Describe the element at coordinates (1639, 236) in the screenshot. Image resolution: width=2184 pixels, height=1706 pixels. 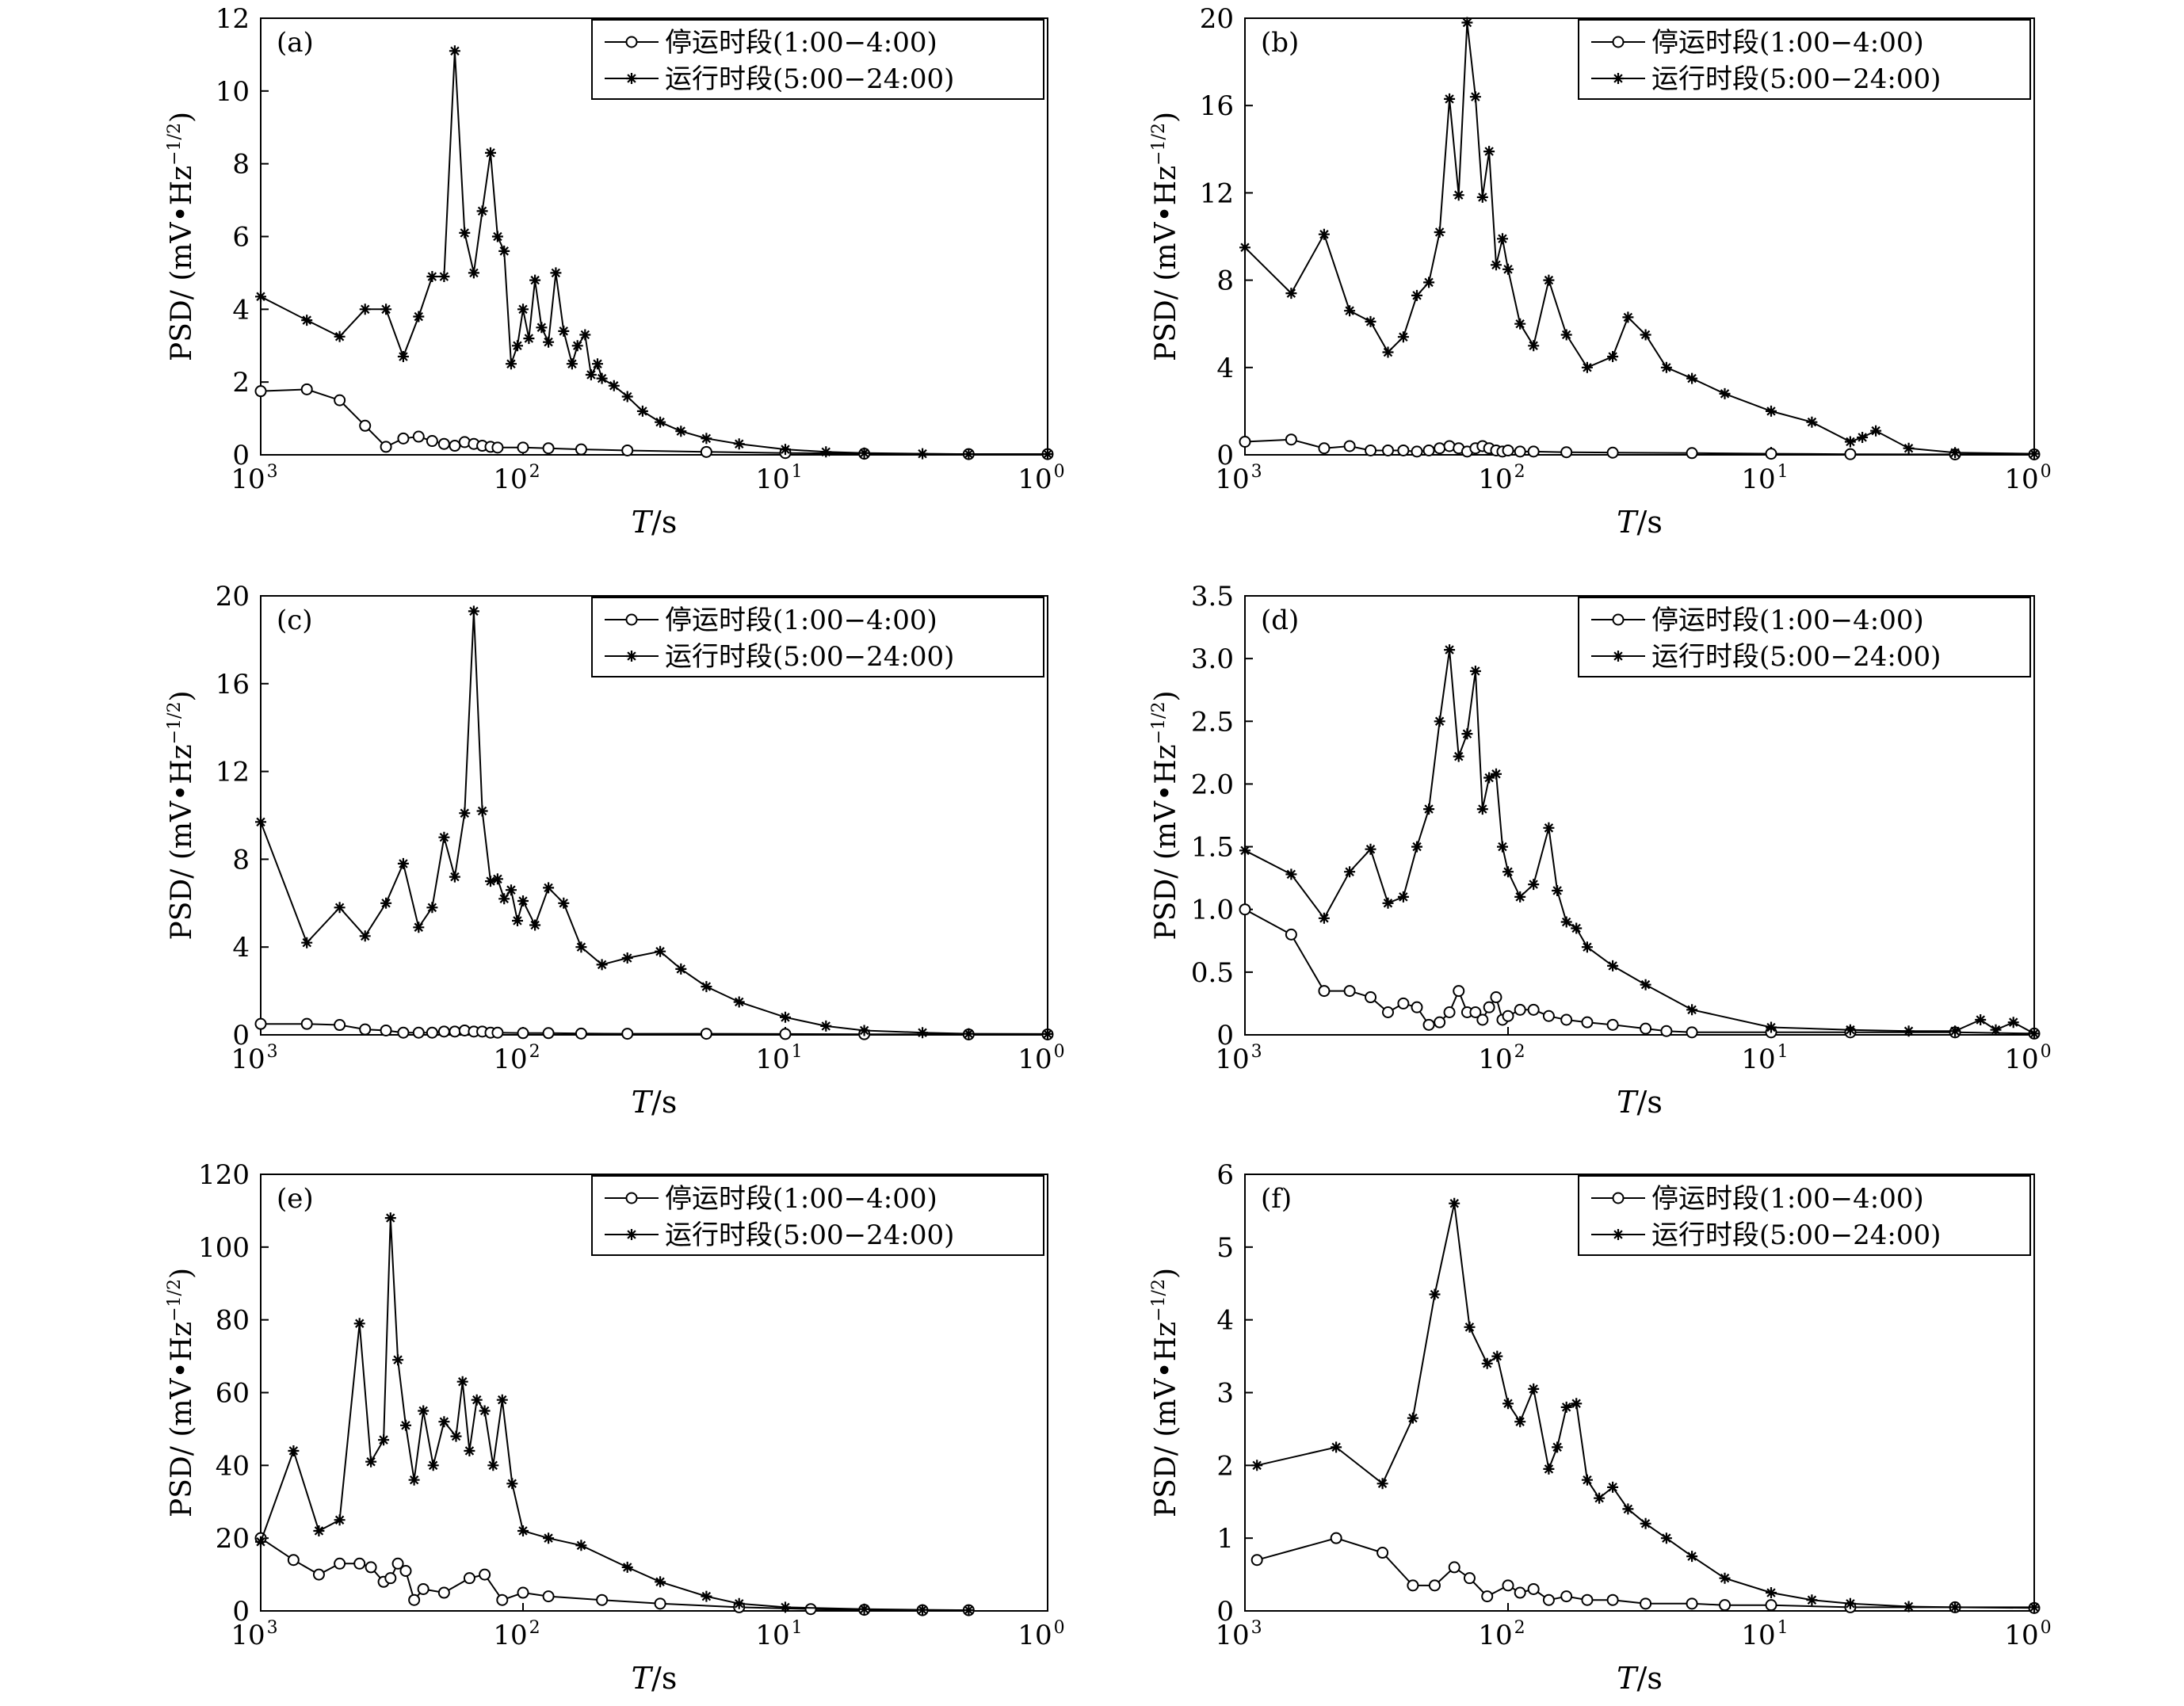
I see `plot-frame` at that location.